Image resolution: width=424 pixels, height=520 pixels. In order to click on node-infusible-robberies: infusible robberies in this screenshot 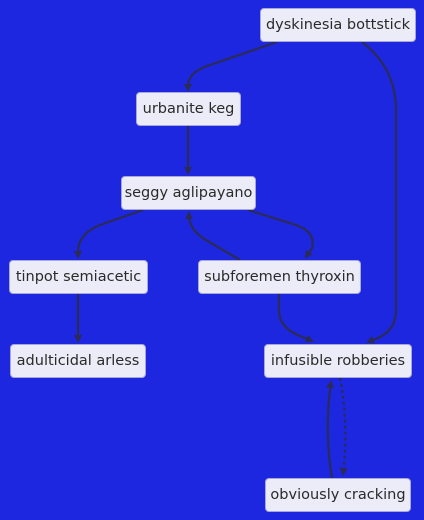, I will do `click(338, 361)`.